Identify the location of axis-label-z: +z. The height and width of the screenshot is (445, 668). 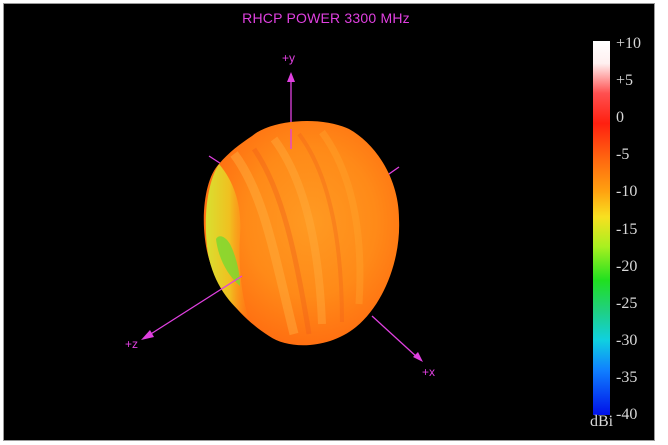
(131, 344).